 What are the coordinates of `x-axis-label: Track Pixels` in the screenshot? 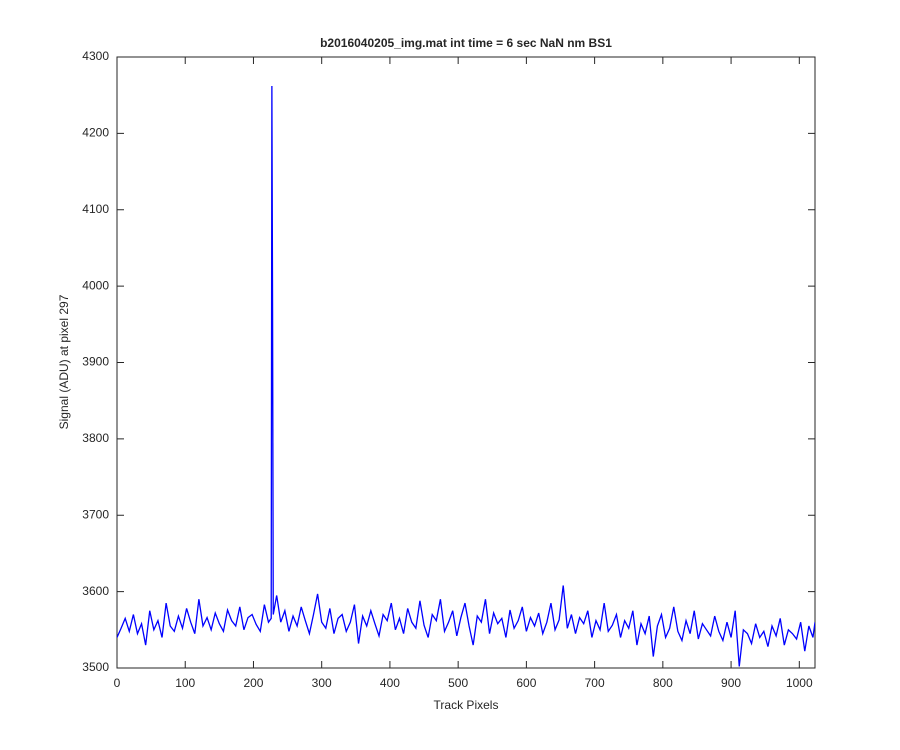 It's located at (466, 705).